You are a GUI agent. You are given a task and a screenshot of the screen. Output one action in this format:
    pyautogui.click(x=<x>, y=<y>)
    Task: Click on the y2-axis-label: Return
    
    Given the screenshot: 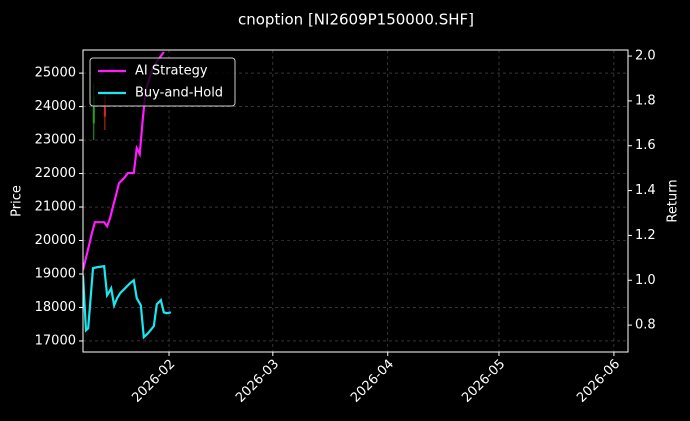 What is the action you would take?
    pyautogui.click(x=673, y=200)
    